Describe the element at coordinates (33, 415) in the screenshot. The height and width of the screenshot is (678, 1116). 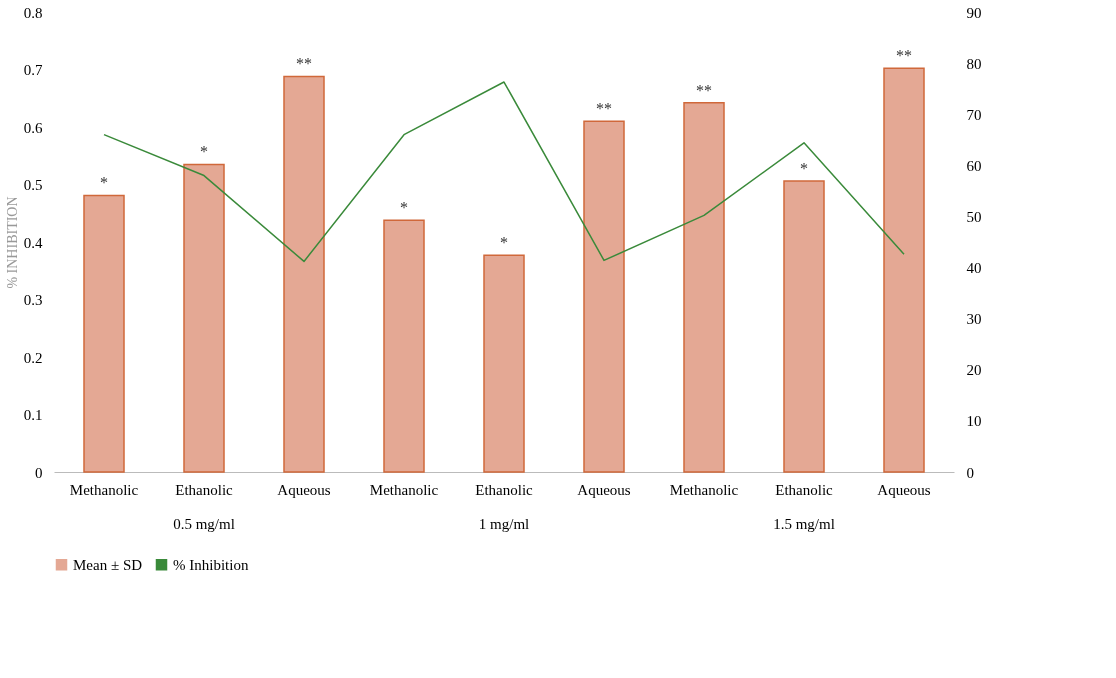
I see `y-tick-label: 0.1` at that location.